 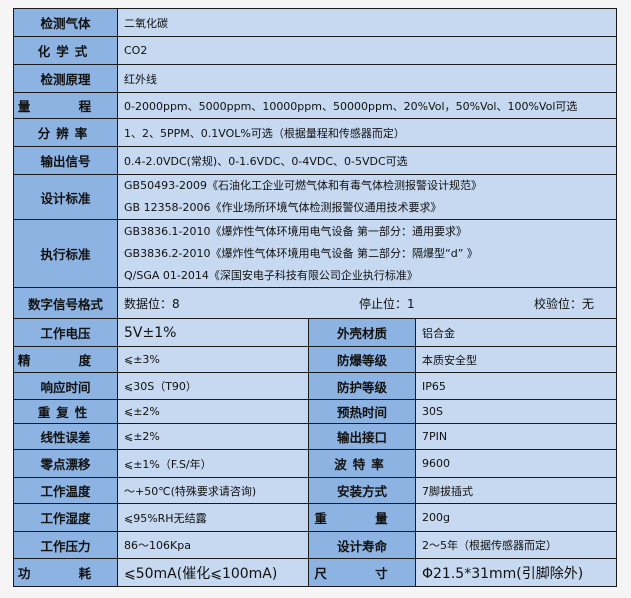 I want to click on spec-label: 检测原理, so click(x=65, y=78).